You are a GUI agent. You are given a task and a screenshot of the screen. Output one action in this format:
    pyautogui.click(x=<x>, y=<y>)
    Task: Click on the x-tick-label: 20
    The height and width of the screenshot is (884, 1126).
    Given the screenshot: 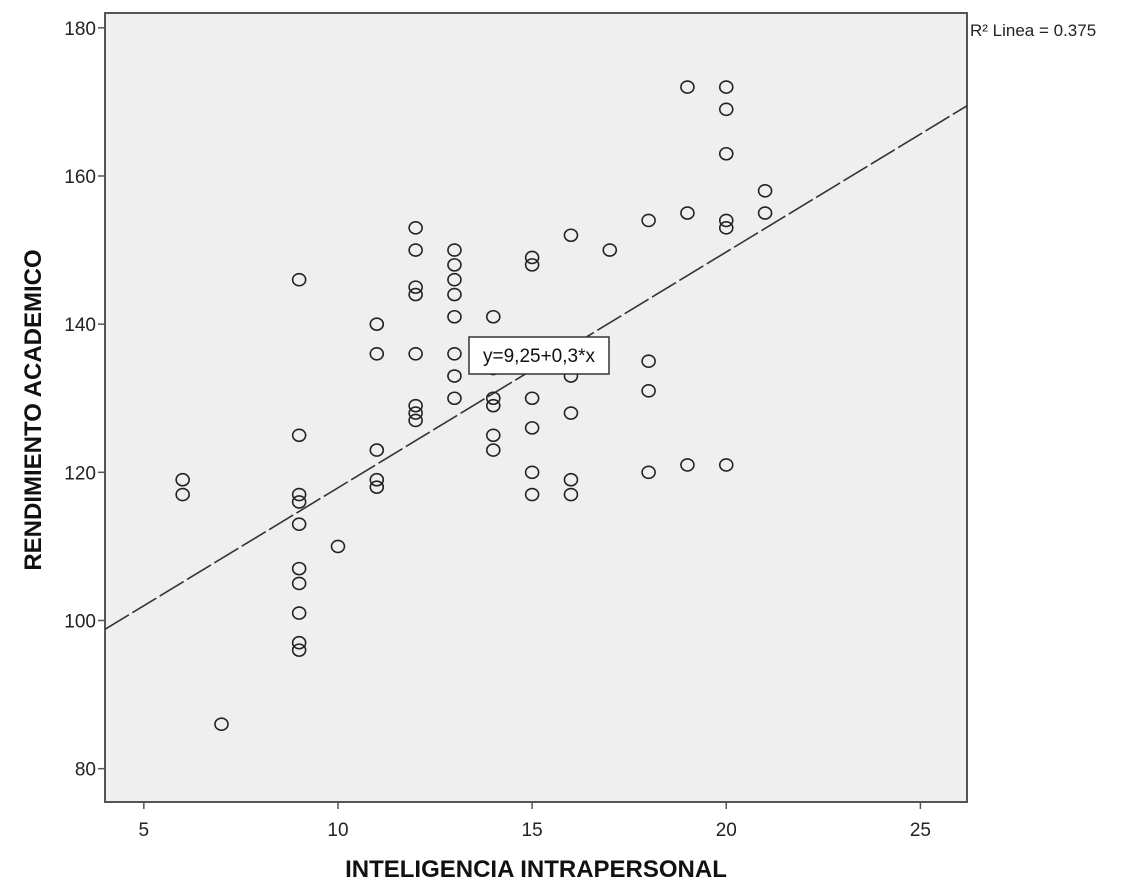 What is the action you would take?
    pyautogui.click(x=726, y=830)
    